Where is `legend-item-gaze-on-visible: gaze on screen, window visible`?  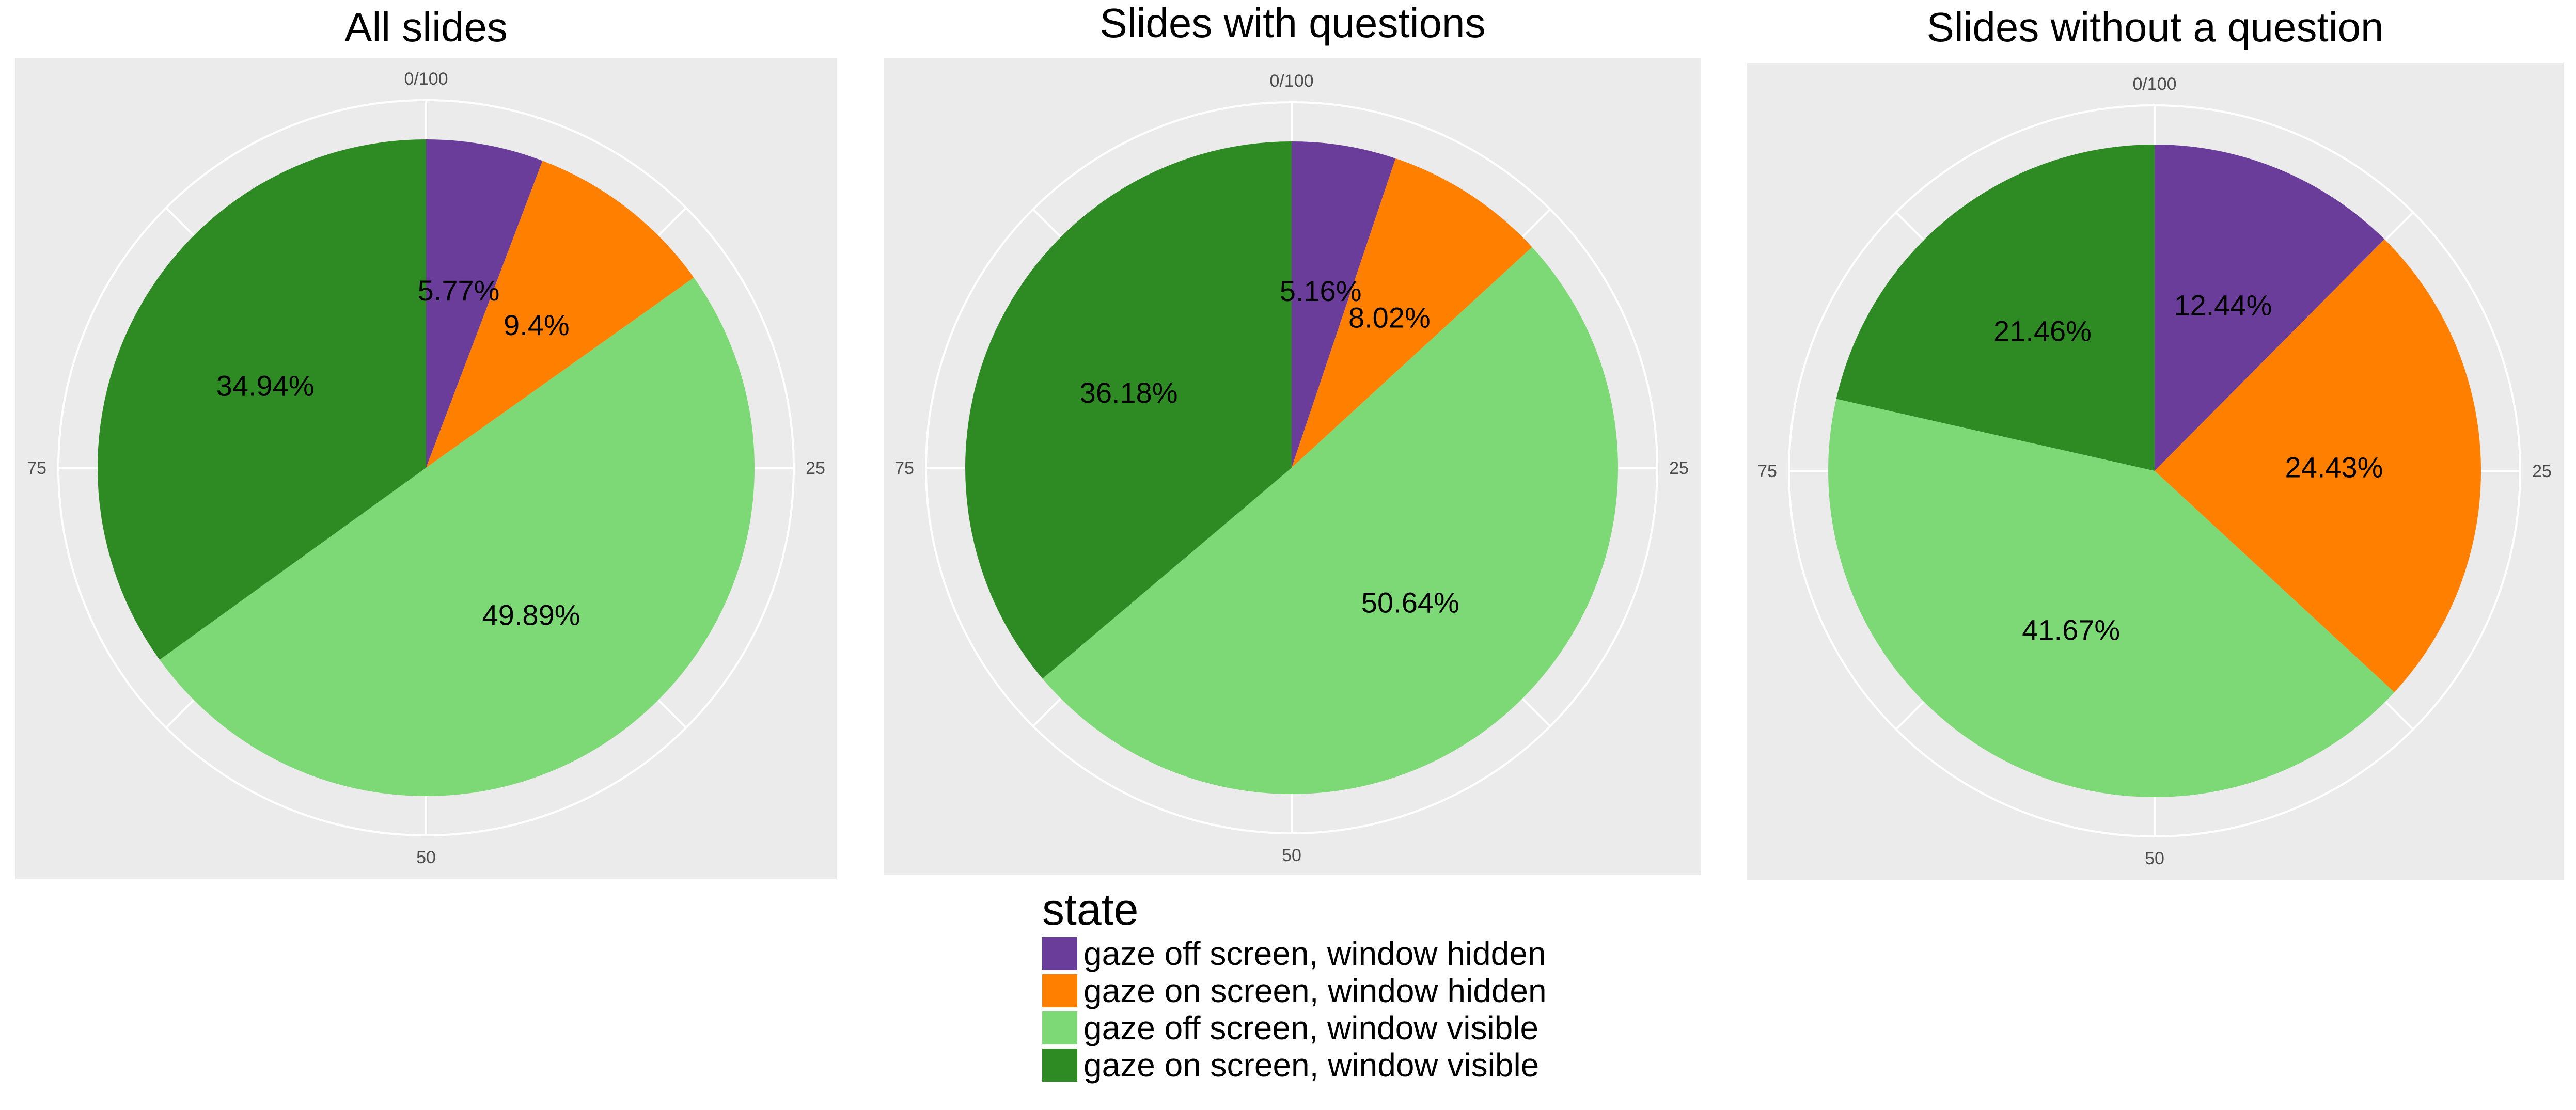 legend-item-gaze-on-visible: gaze on screen, window visible is located at coordinates (1326, 1065).